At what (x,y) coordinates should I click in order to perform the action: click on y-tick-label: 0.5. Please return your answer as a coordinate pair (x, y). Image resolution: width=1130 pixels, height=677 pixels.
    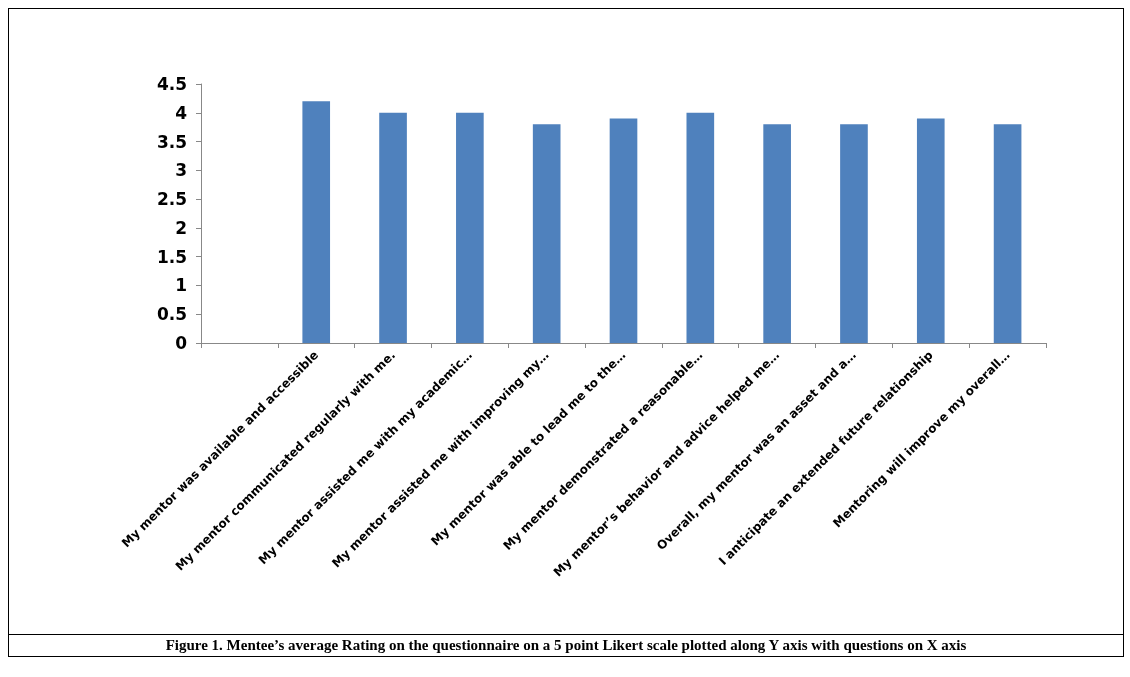
    Looking at the image, I should click on (171, 314).